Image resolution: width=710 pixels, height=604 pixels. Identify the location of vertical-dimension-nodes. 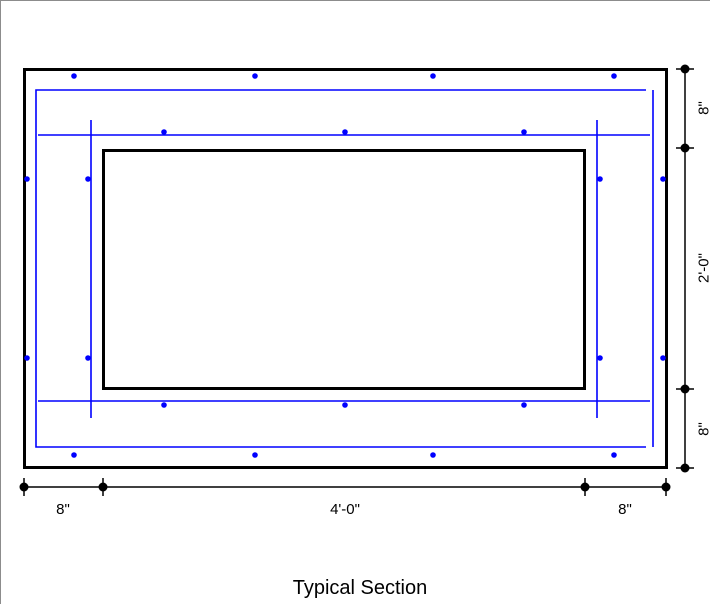
(685, 268).